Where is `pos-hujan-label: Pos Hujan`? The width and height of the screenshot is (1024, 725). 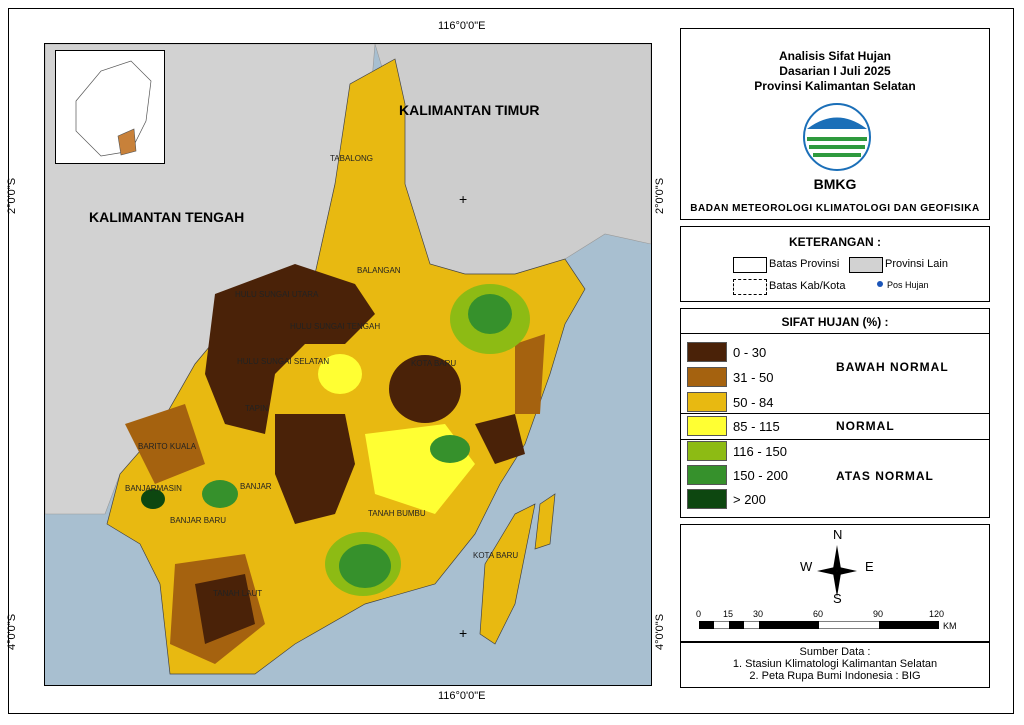
pos-hujan-label: Pos Hujan is located at coordinates (908, 285).